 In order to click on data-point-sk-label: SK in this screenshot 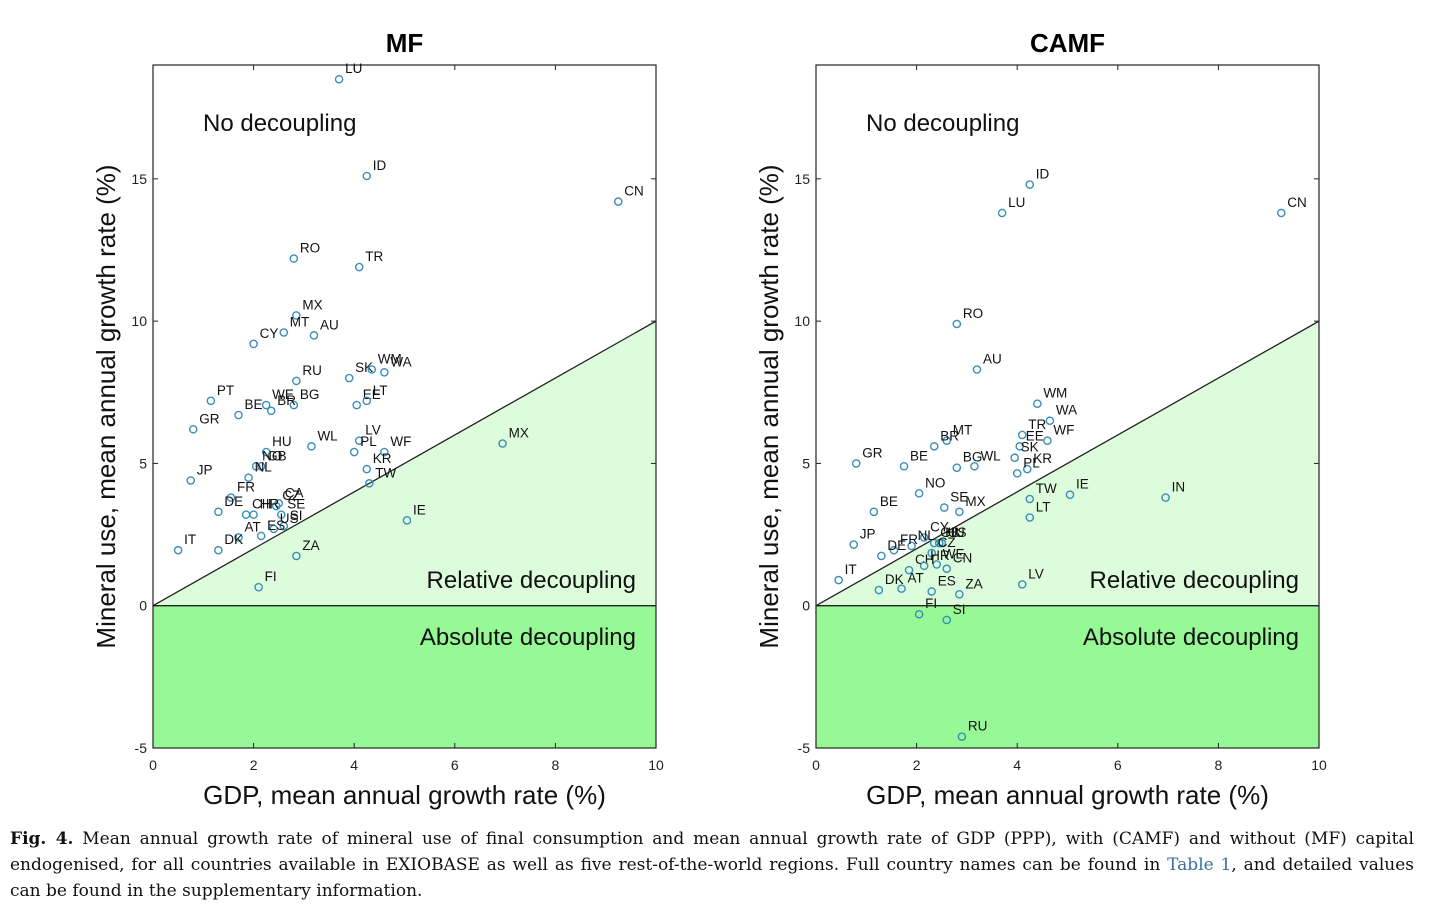, I will do `click(1030, 447)`.